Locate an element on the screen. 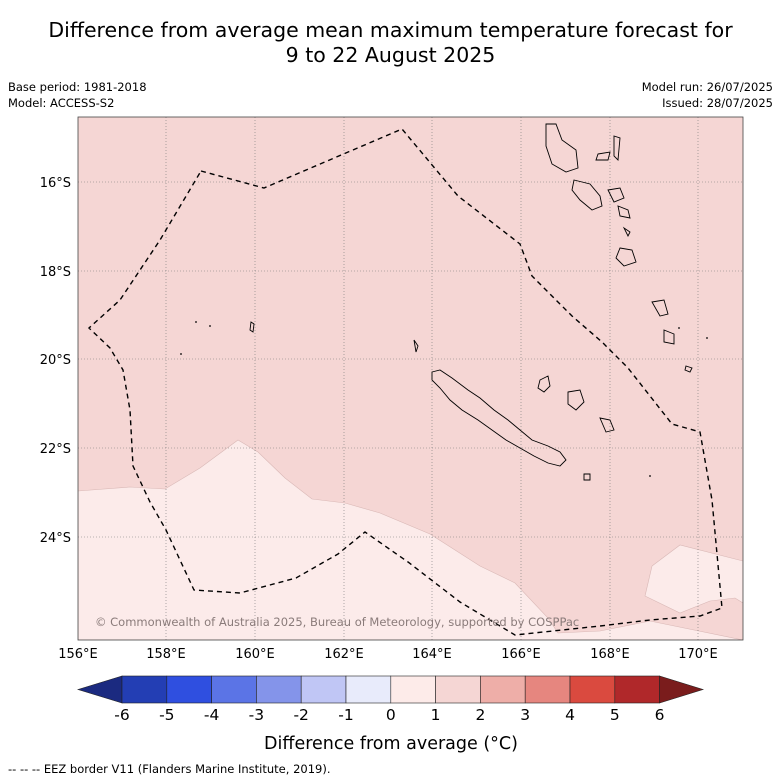 The height and width of the screenshot is (781, 781). model-name: Model: ACCESS-S2 is located at coordinates (61, 103).